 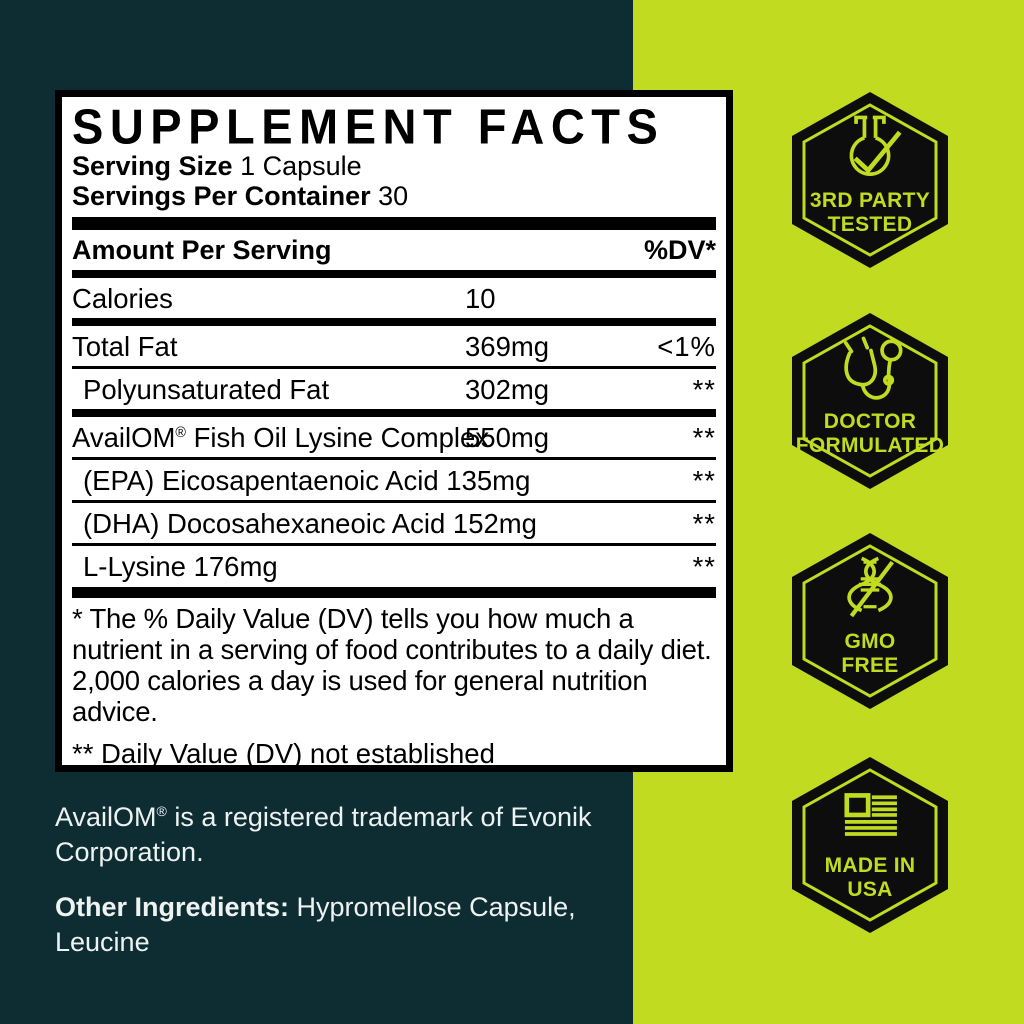 What do you see at coordinates (172, 907) in the screenshot?
I see `other-ingredients-label: Other Ingredients:` at bounding box center [172, 907].